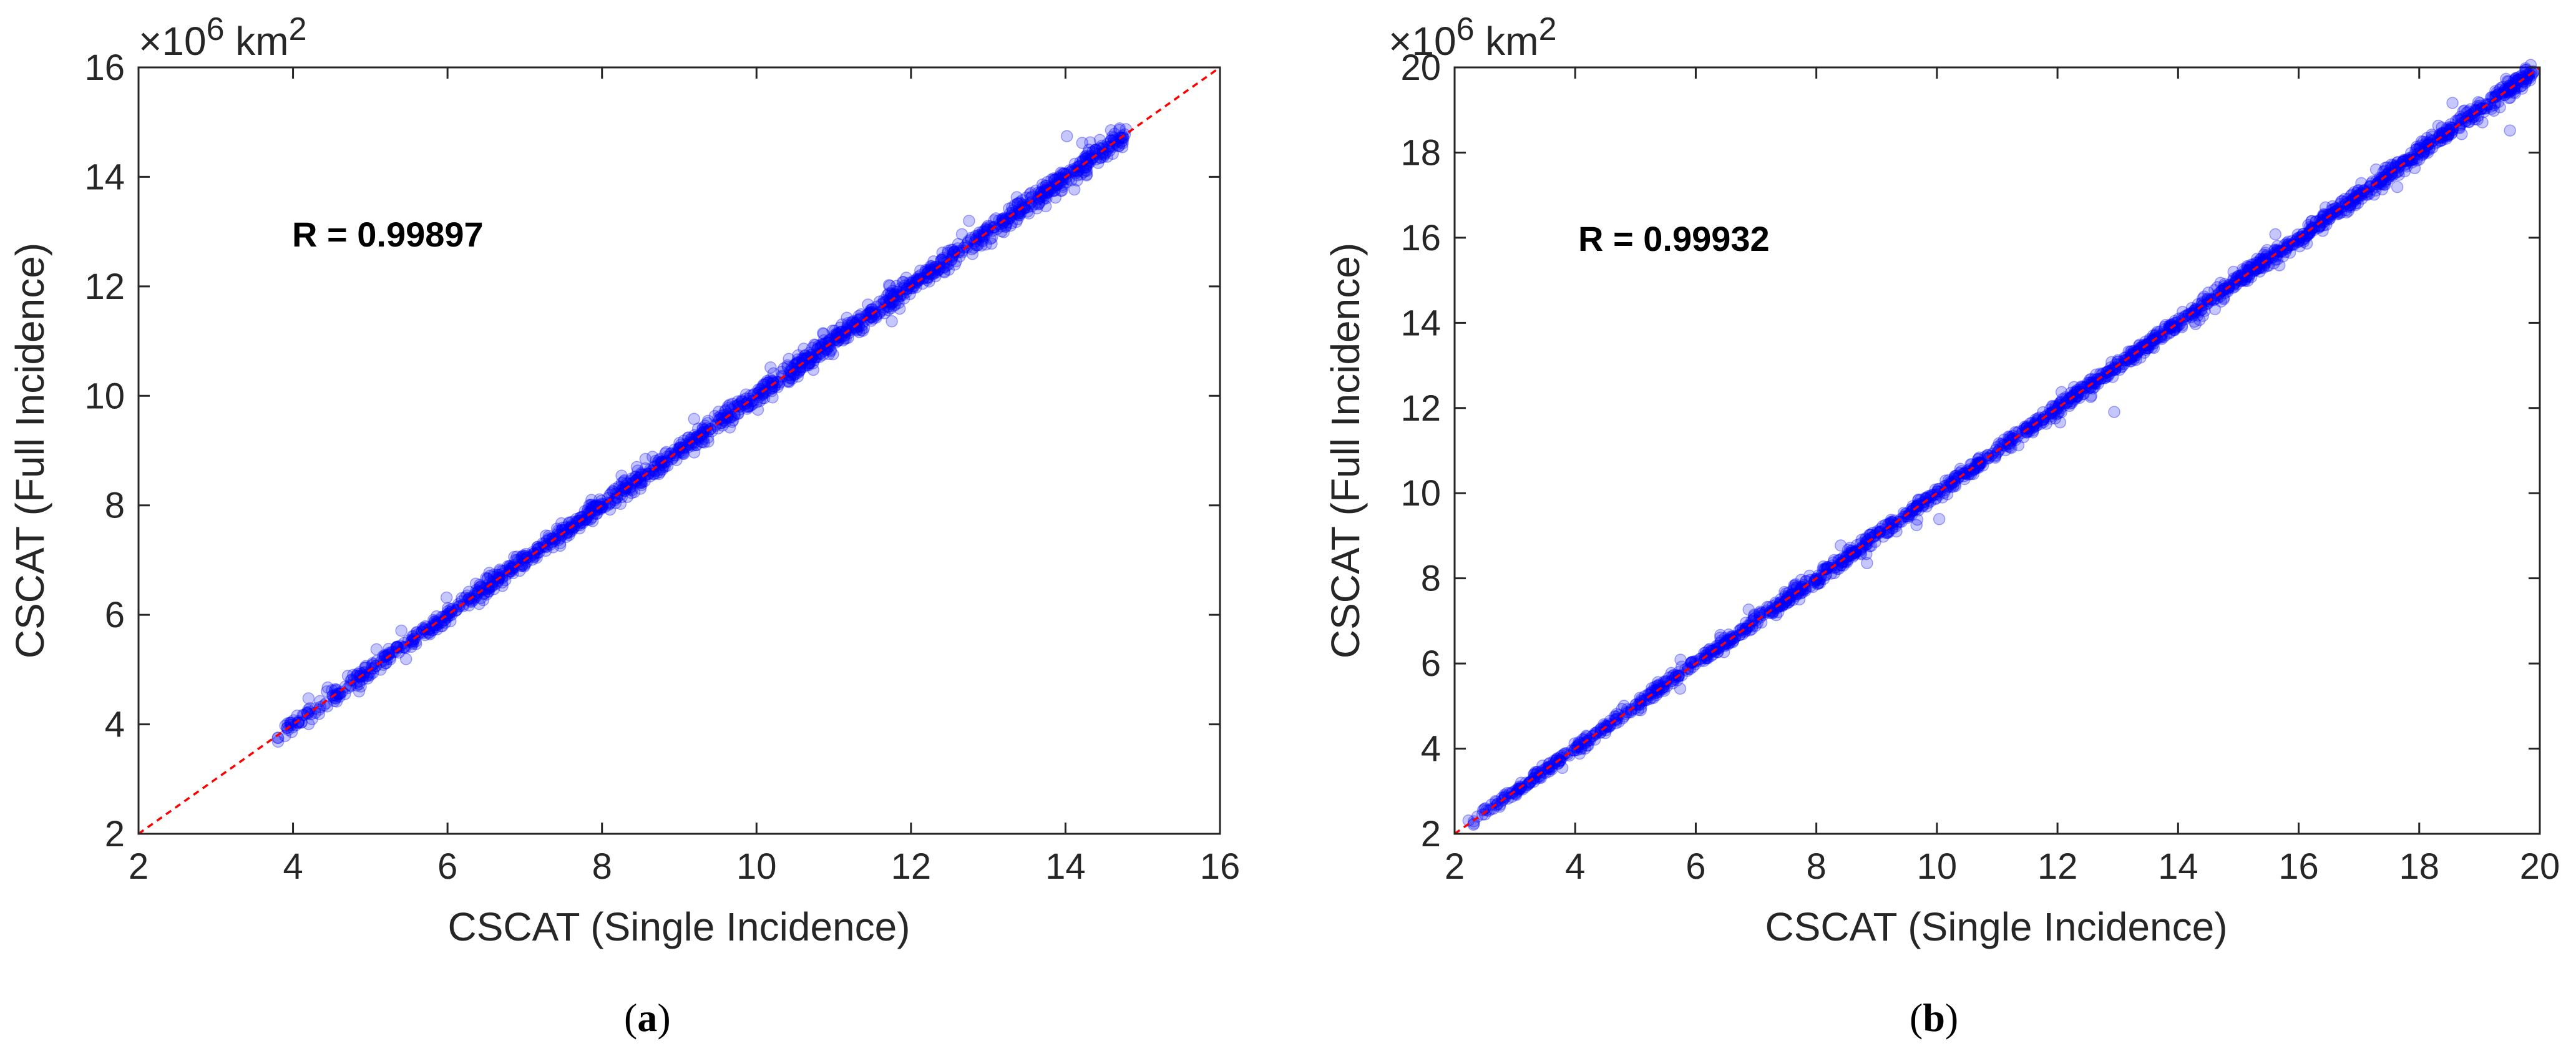  Describe the element at coordinates (29, 450) in the screenshot. I see `panel-a-y-axis-label: CSCAT (Full Incidence)` at that location.